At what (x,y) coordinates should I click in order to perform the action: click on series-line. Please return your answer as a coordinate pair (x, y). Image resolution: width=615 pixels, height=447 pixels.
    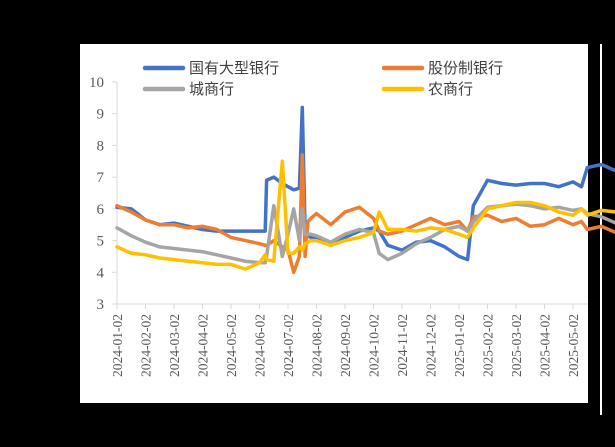
    Looking at the image, I should click on (365, 233).